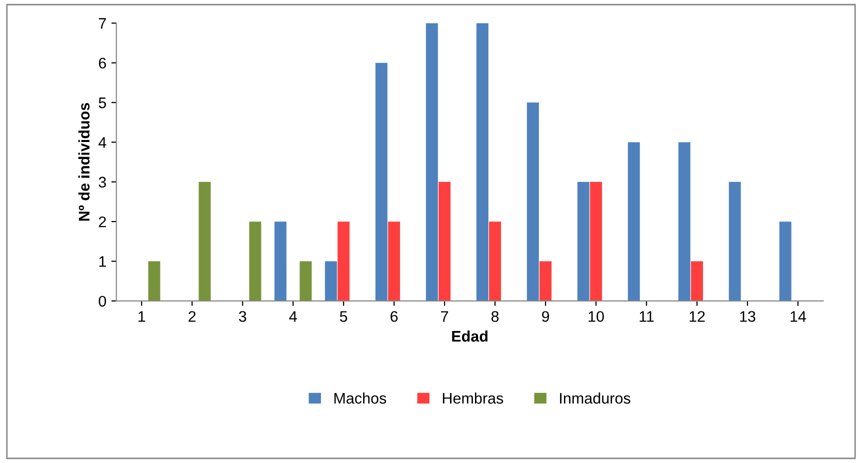  Describe the element at coordinates (102, 23) in the screenshot. I see `y-tick-label: 7` at that location.